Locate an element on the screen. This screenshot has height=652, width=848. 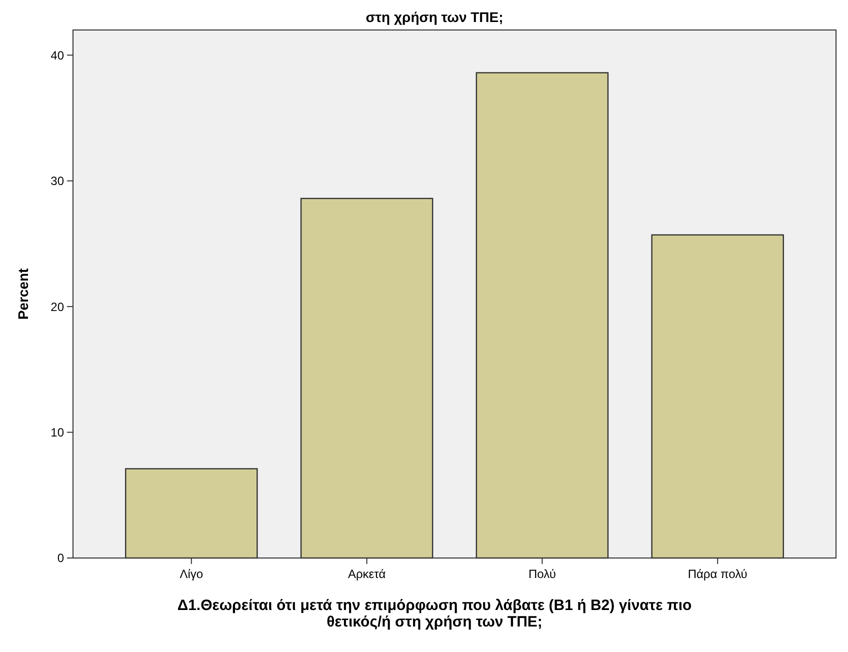
y-tick-label: 0 is located at coordinates (60, 558).